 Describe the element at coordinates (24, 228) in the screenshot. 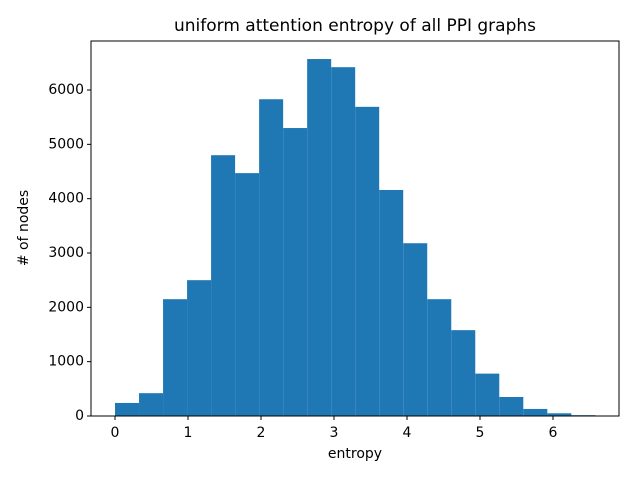

I see `y-axis-label: # of nodes` at that location.